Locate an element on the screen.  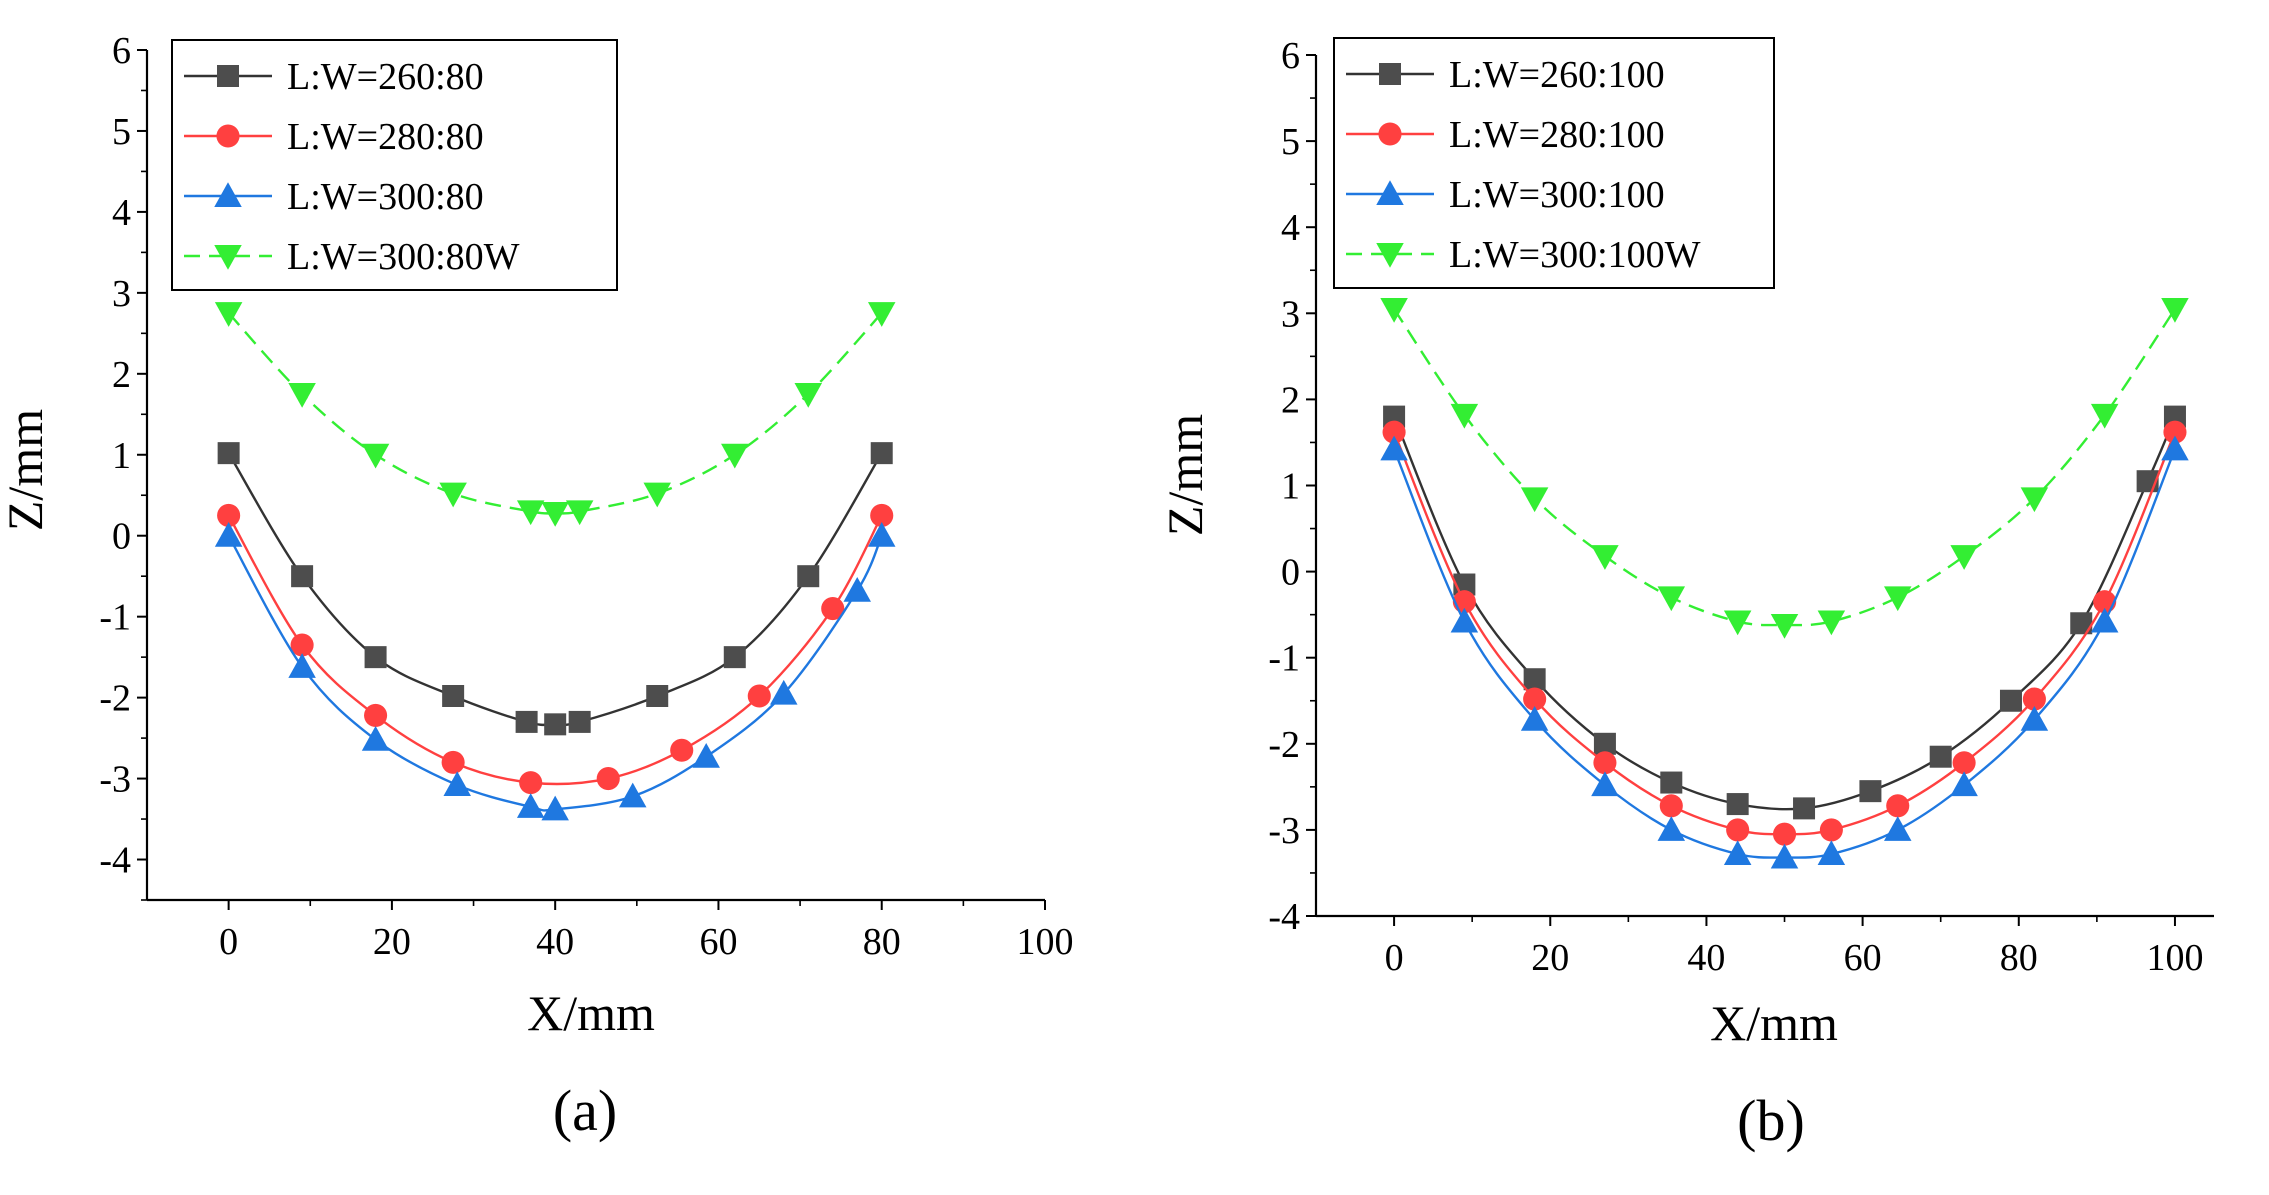
chart-a-legend-label: L:W=300:80W is located at coordinates (403, 257).